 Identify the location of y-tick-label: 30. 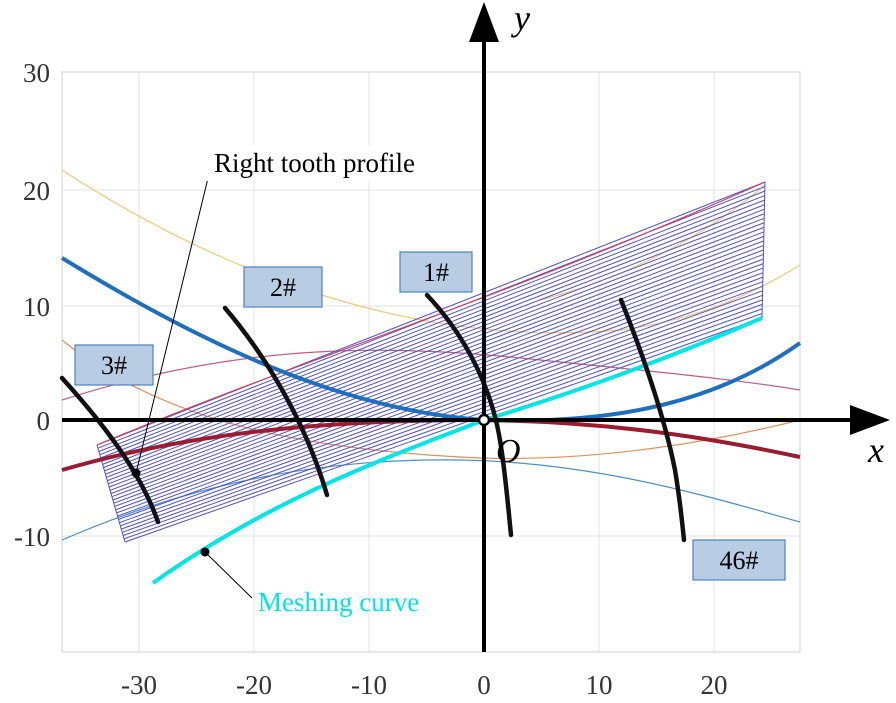
(36, 73).